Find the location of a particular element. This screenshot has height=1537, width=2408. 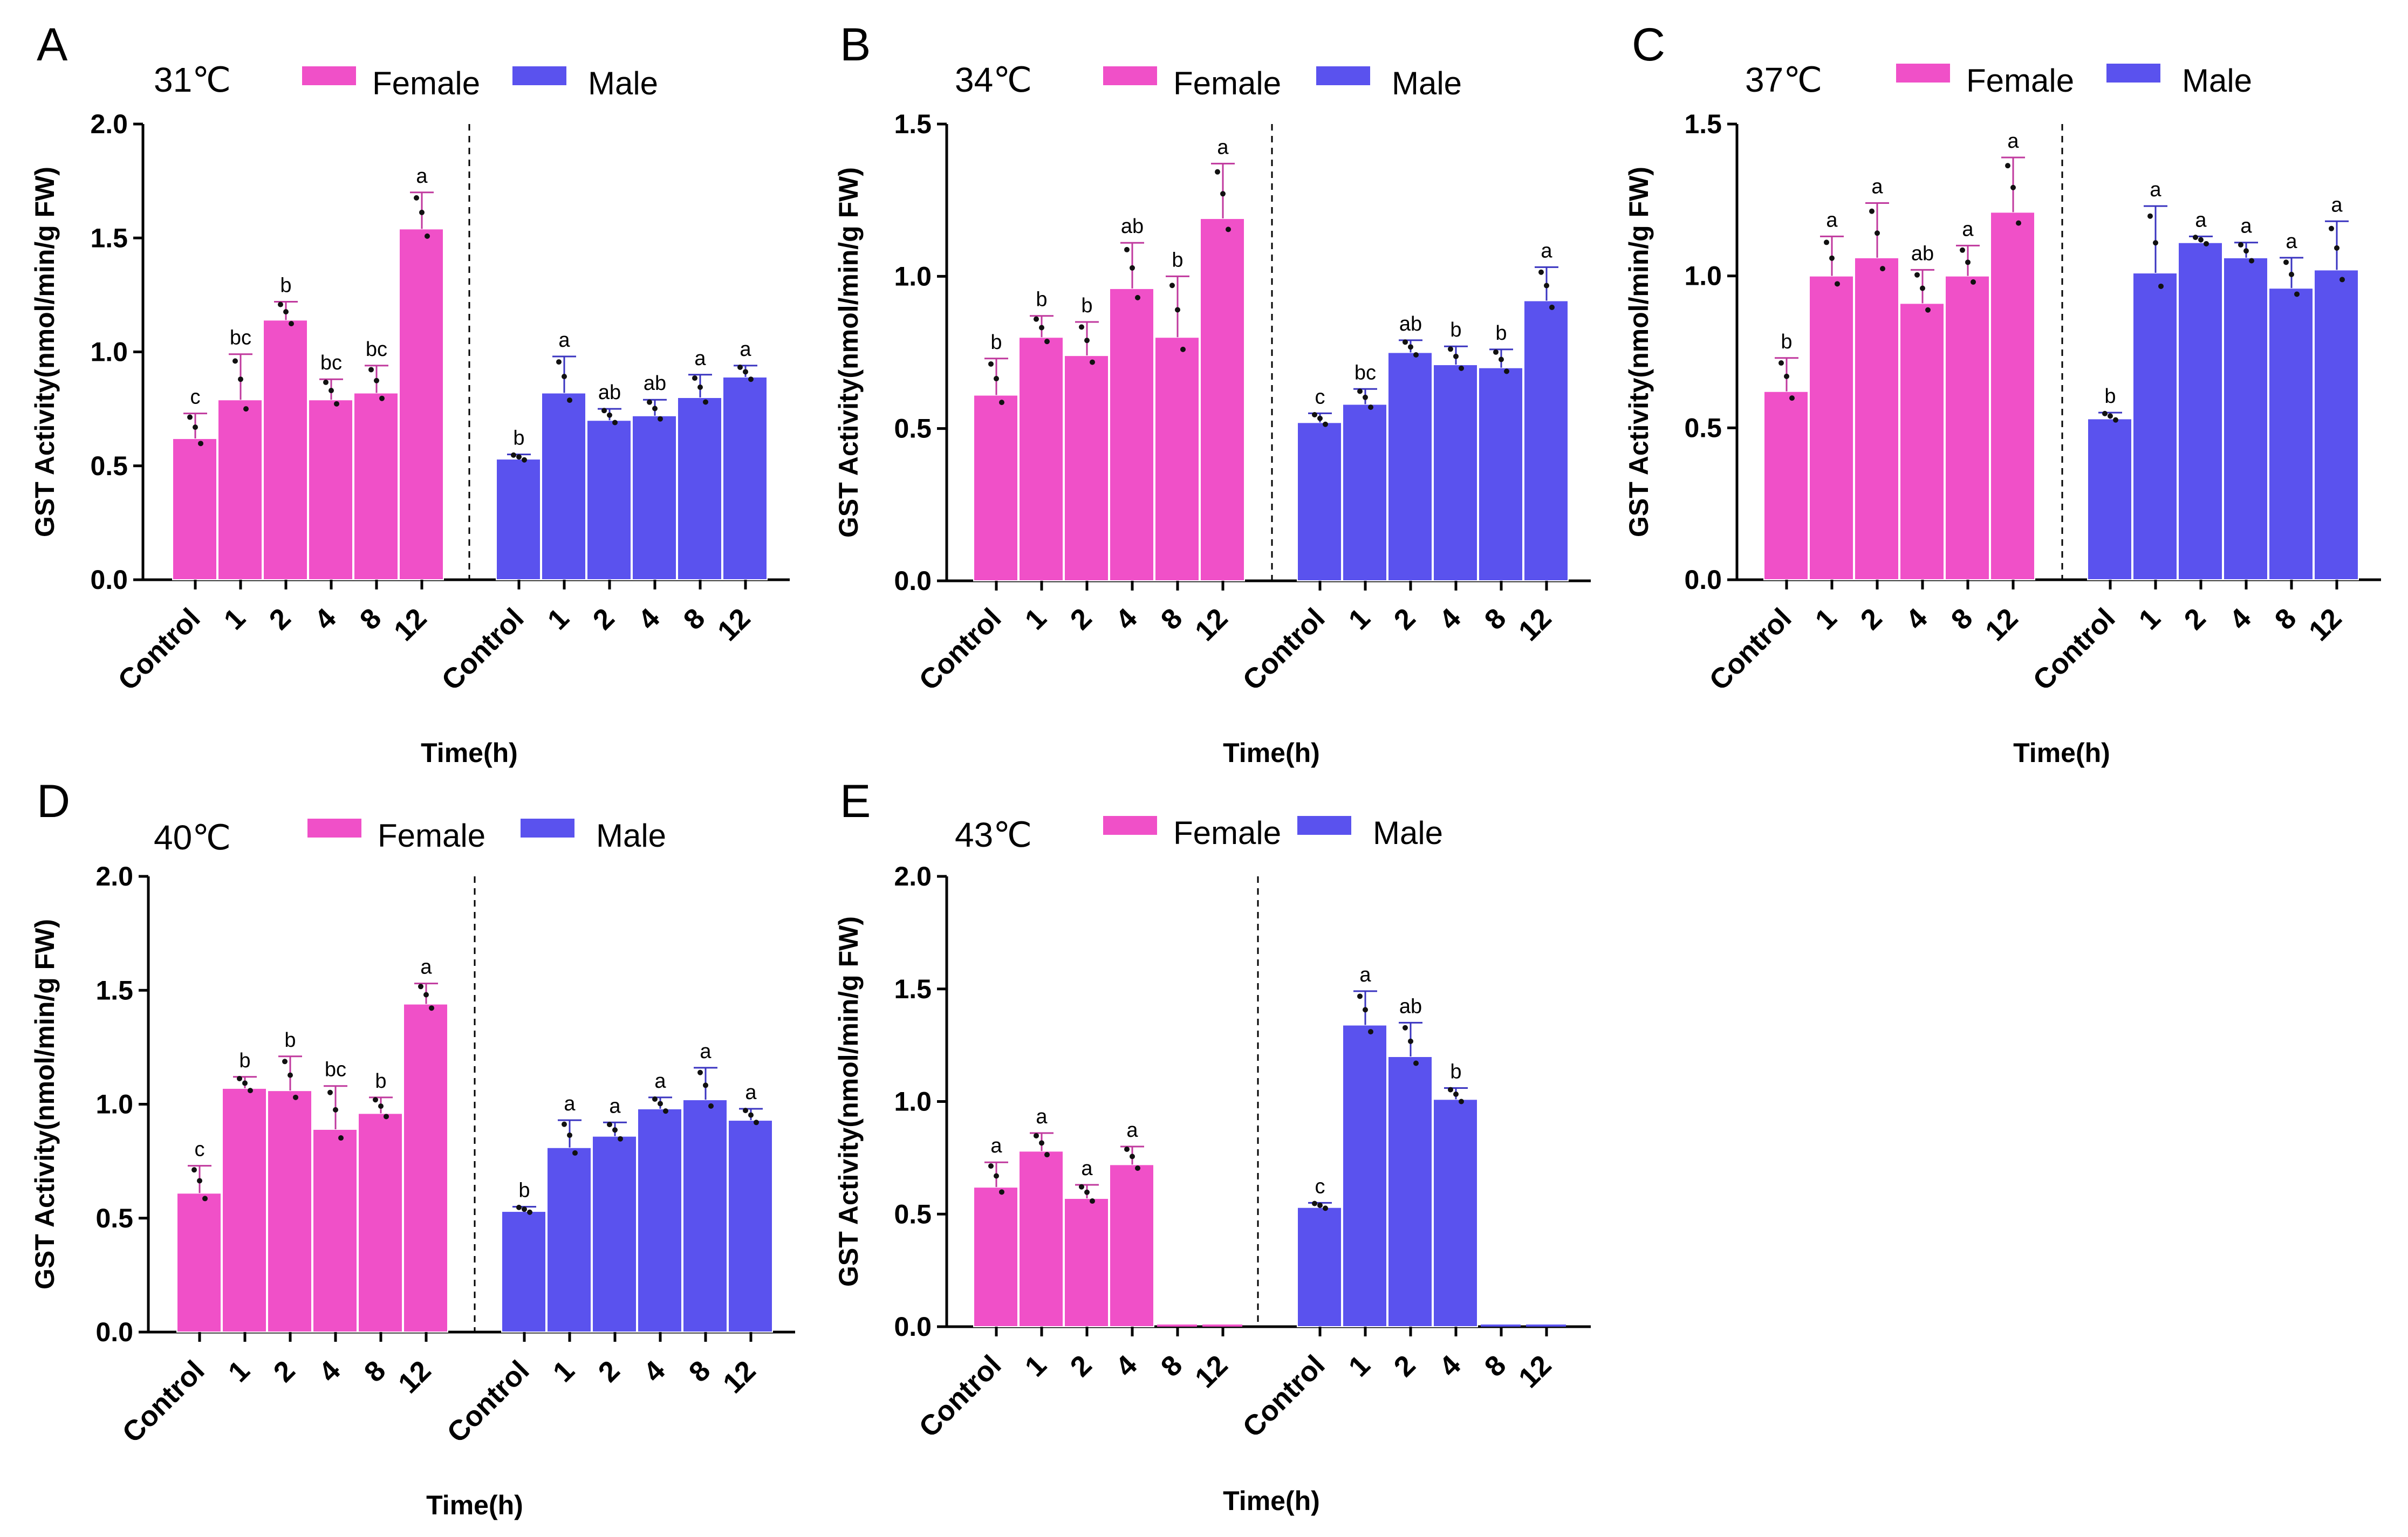

x-tick-label: Control is located at coordinates (960, 649).